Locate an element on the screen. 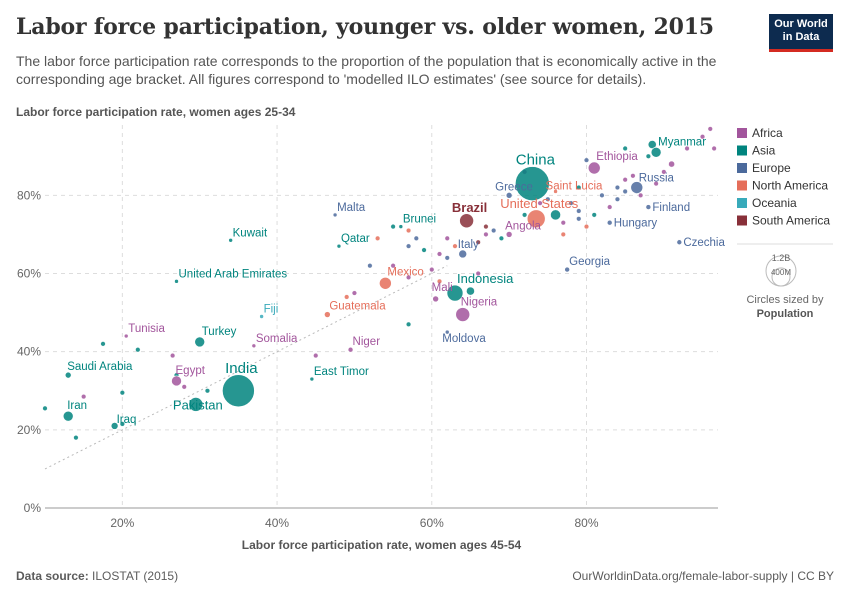  legend-label: Oceania is located at coordinates (774, 203).